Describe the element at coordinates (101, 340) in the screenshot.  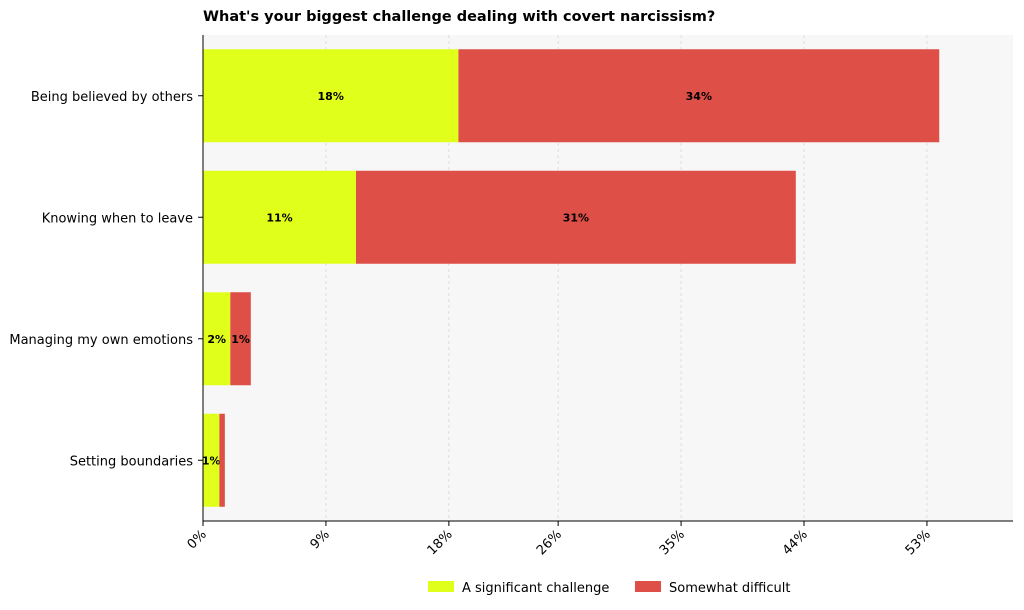
I see `category-label: Managing my own emotions` at that location.